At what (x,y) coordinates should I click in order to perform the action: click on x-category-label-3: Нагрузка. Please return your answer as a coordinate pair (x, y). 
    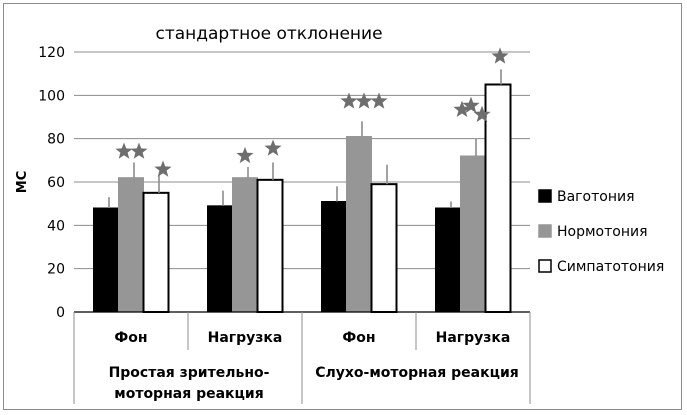
    Looking at the image, I should click on (473, 338).